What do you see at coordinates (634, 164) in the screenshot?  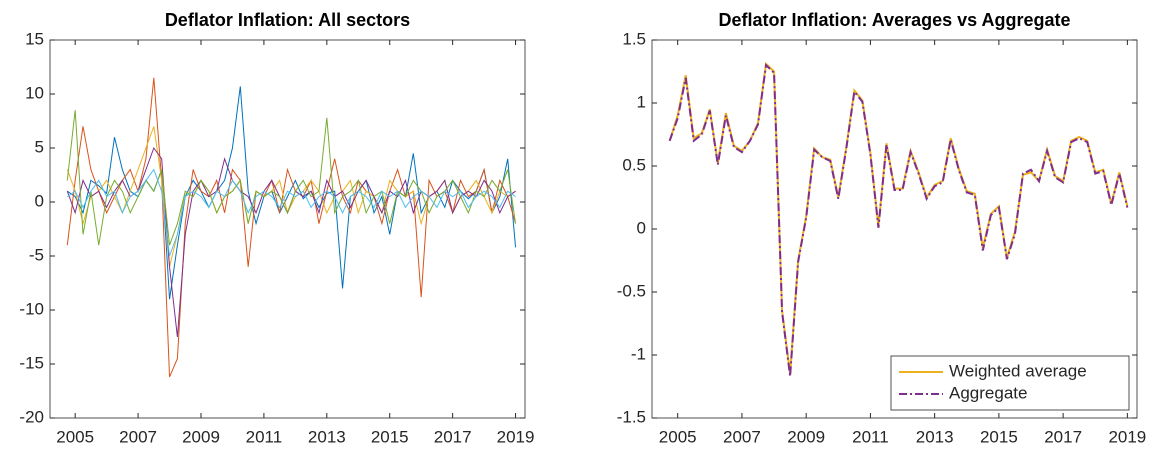 I see `y-tick-label: 0.5` at bounding box center [634, 164].